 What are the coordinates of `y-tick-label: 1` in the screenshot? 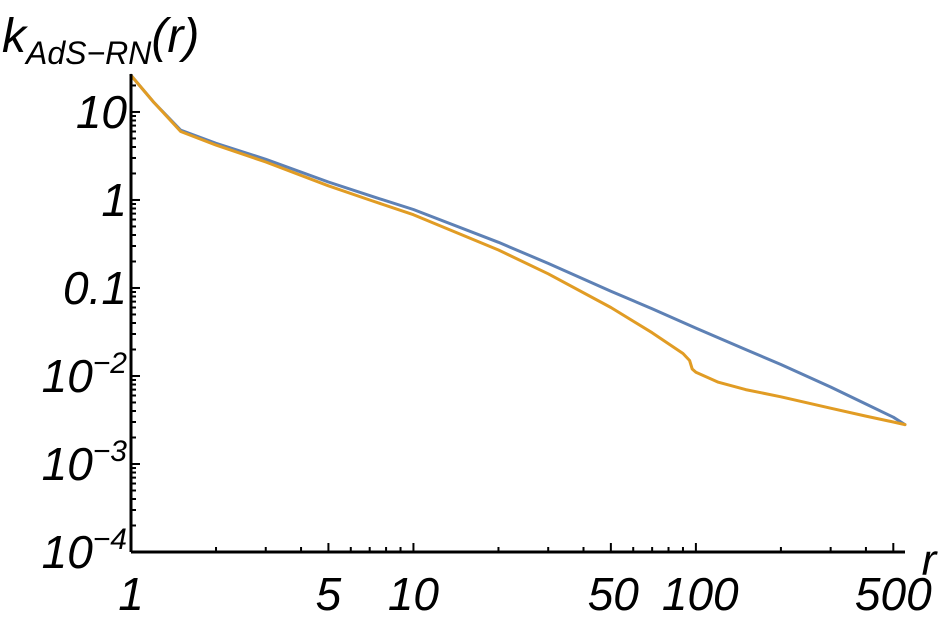 It's located at (114, 200).